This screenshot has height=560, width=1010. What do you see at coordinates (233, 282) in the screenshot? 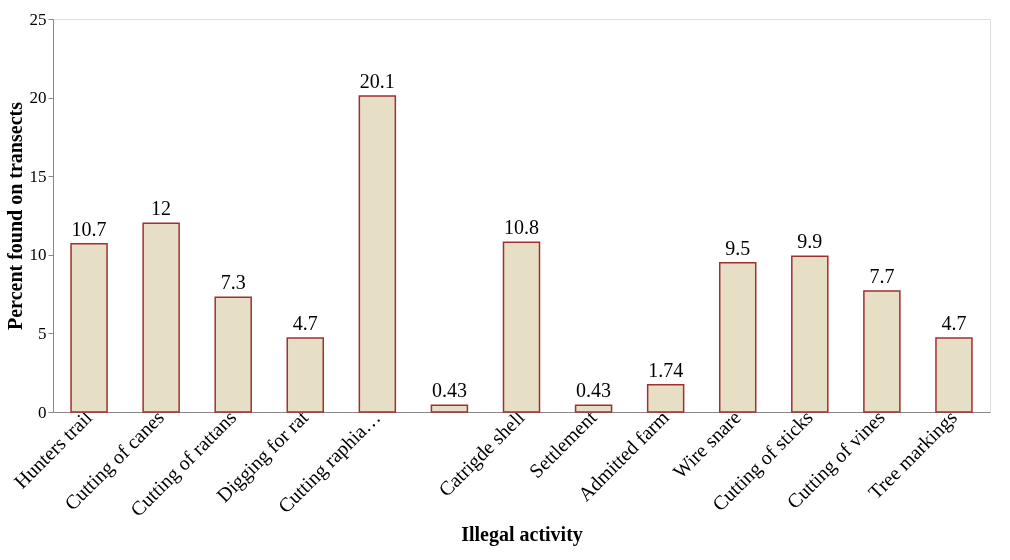
I see `data-label: 7.3` at bounding box center [233, 282].